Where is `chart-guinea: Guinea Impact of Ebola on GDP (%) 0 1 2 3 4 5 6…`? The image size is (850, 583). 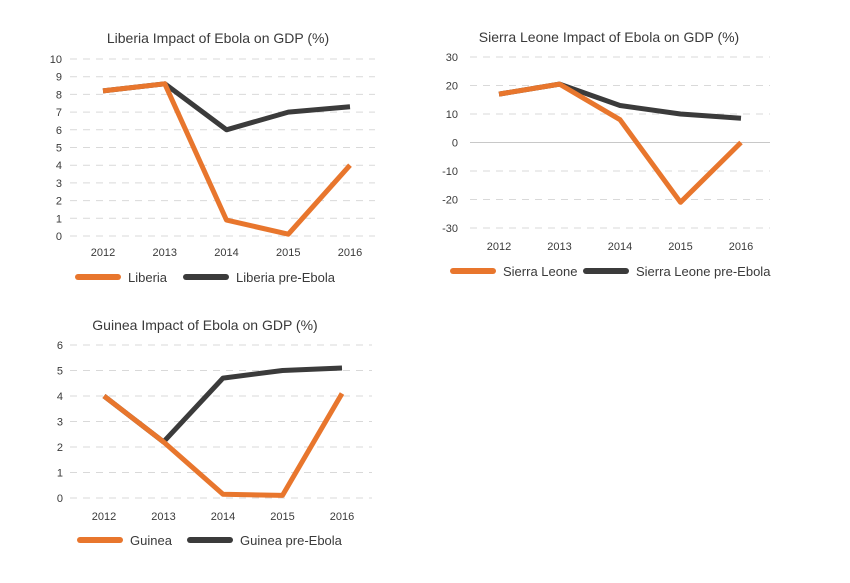
chart-guinea: Guinea Impact of Ebola on GDP (%) 0 1 2 3 4 5 6… is located at coordinates (214, 432).